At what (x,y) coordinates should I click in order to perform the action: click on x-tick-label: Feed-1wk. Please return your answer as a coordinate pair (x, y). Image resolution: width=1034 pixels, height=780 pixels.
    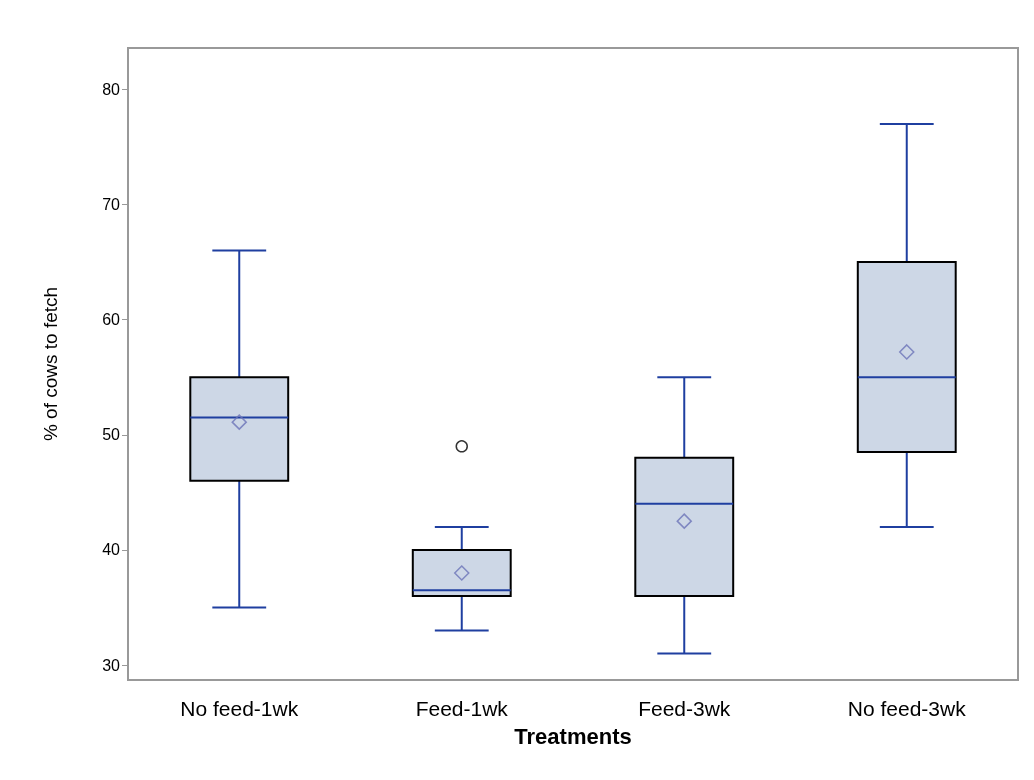
    Looking at the image, I should click on (462, 708).